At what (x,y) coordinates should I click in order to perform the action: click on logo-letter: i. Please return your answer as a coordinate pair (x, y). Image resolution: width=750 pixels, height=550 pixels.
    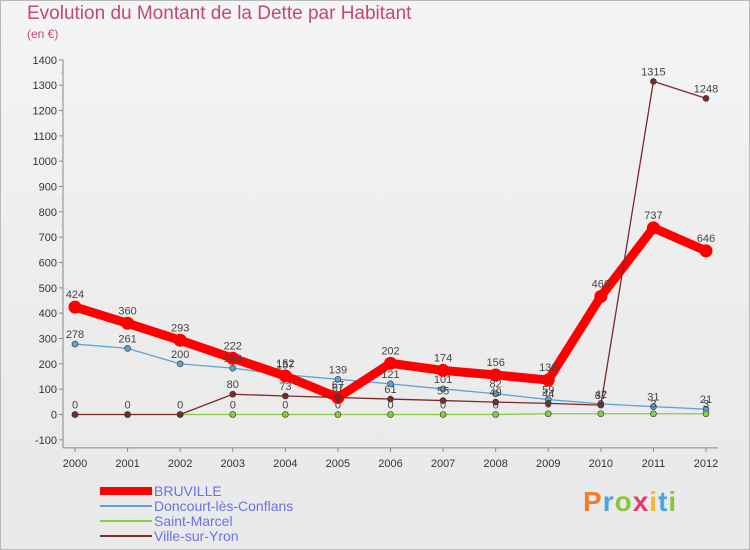
    Looking at the image, I should click on (654, 501).